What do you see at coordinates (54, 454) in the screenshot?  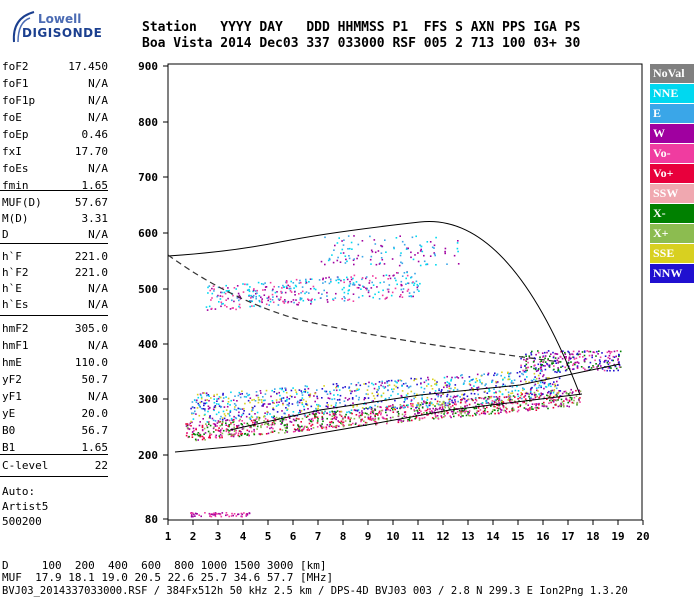 I see `divider` at bounding box center [54, 454].